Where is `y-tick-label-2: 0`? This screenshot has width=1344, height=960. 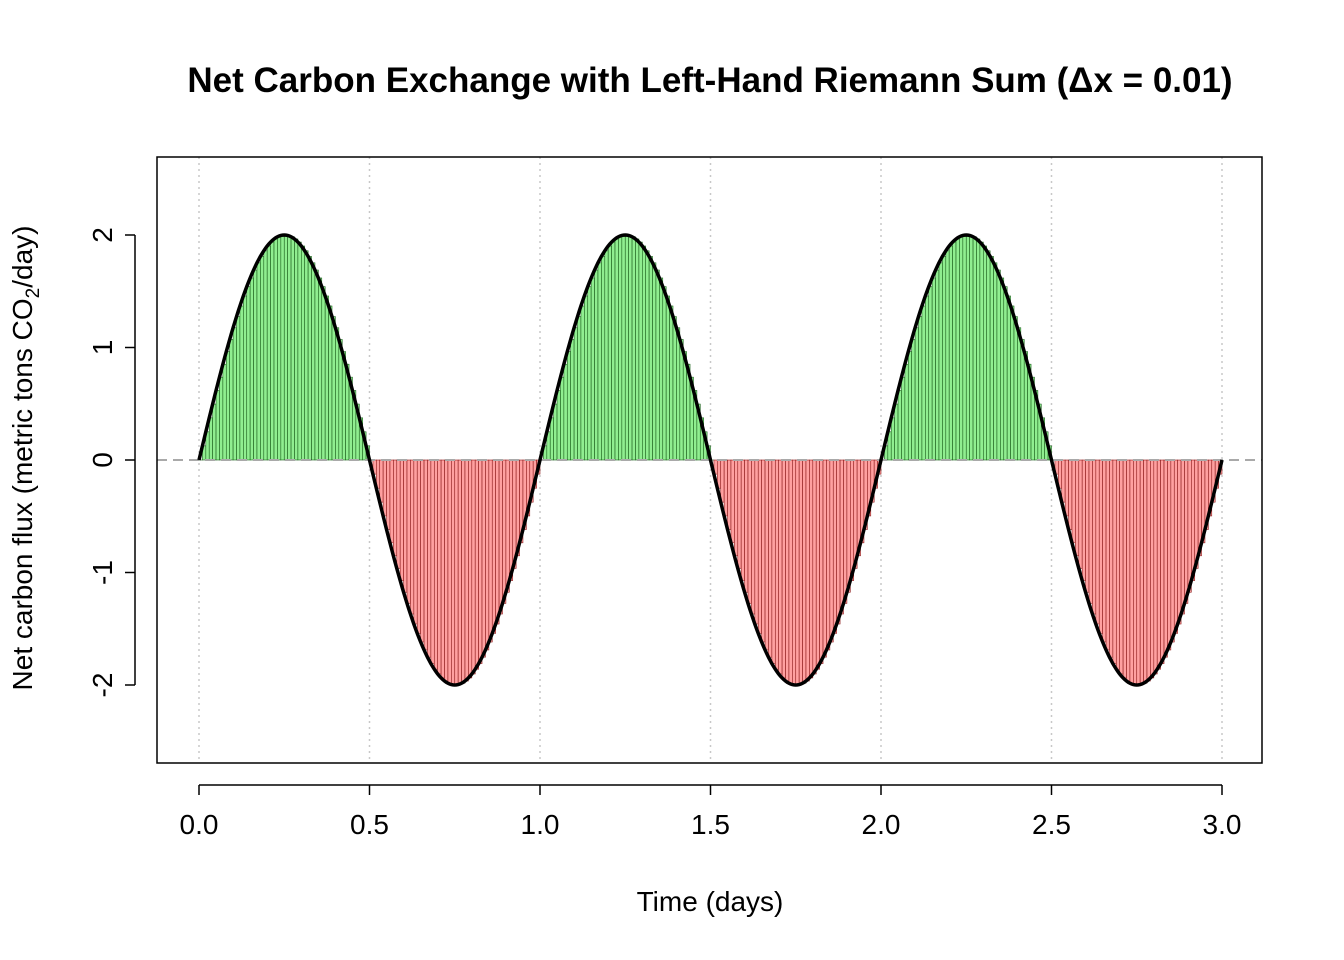 y-tick-label-2: 0 is located at coordinates (102, 460).